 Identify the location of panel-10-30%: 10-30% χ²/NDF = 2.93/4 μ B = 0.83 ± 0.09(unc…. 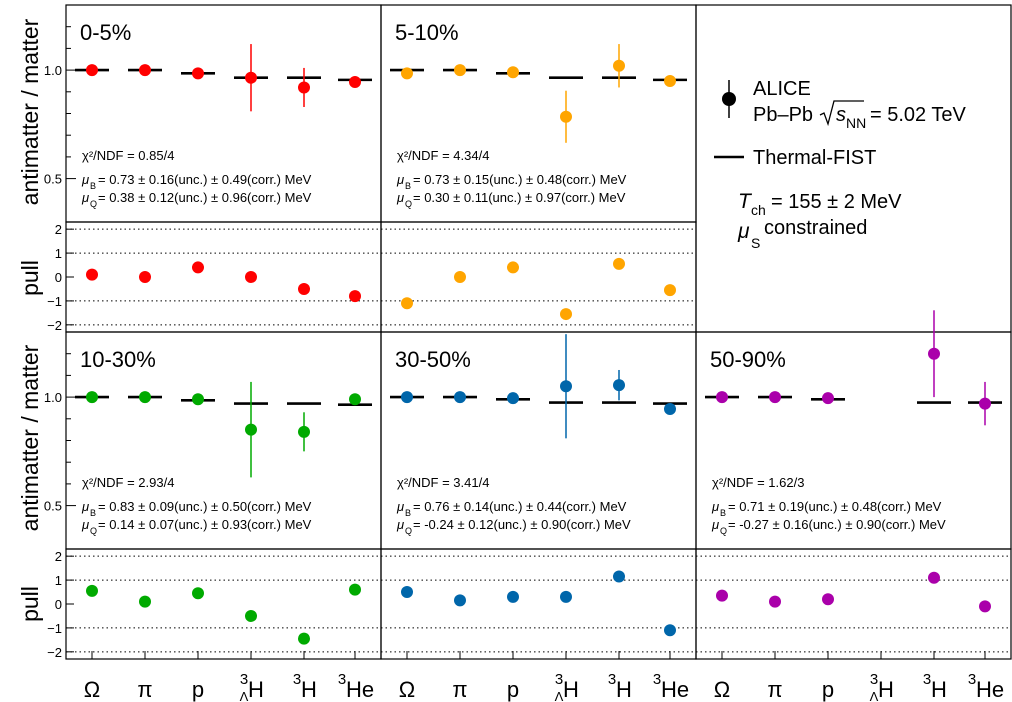
(223, 496).